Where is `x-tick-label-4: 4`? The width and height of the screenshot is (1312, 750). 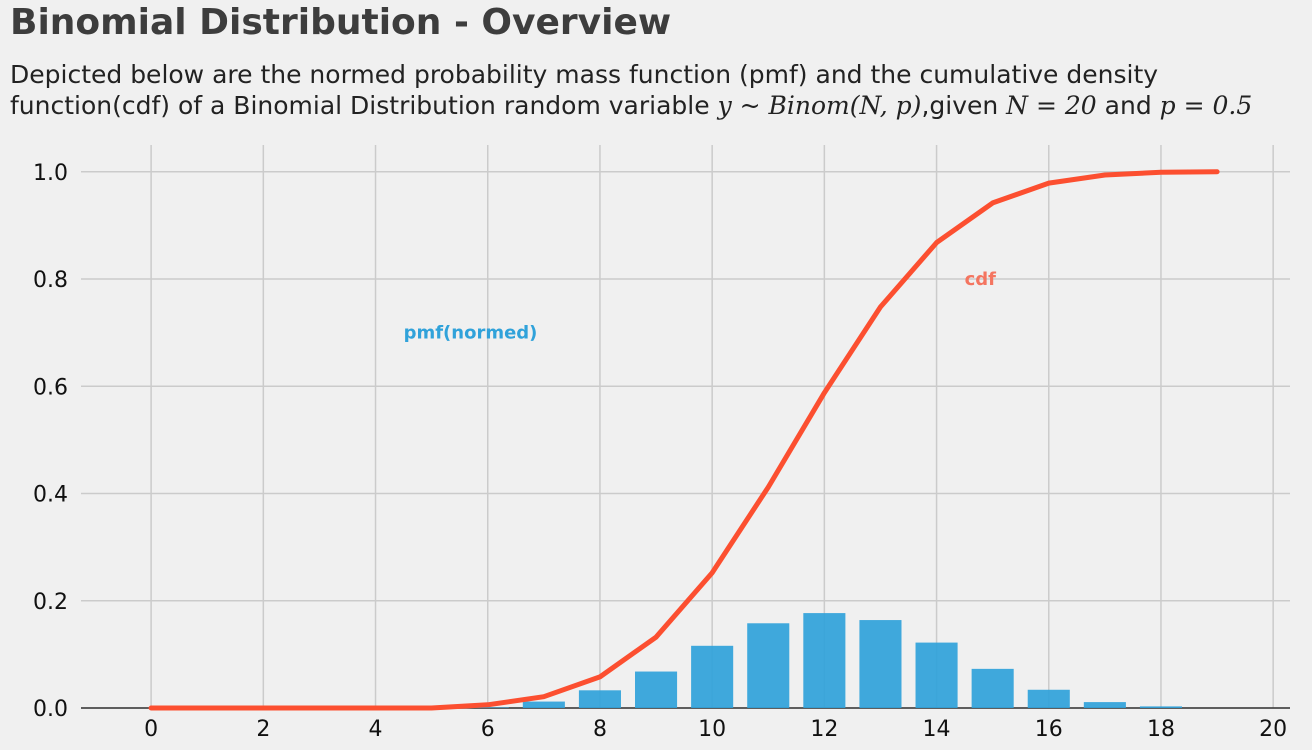
x-tick-label-4: 4 is located at coordinates (376, 729).